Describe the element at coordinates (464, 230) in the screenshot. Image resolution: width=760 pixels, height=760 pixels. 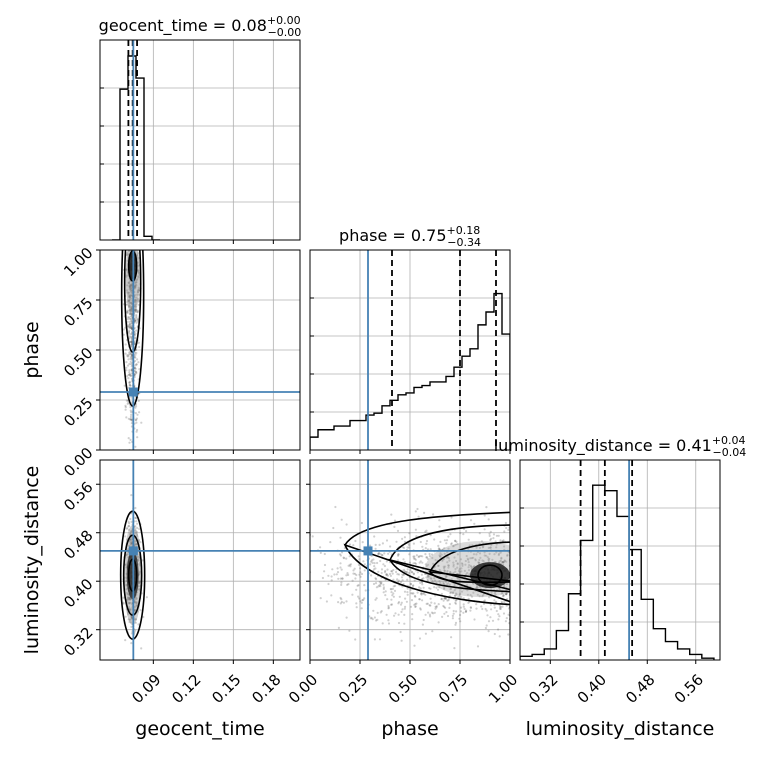
I see `title-plus: +0.18` at that location.